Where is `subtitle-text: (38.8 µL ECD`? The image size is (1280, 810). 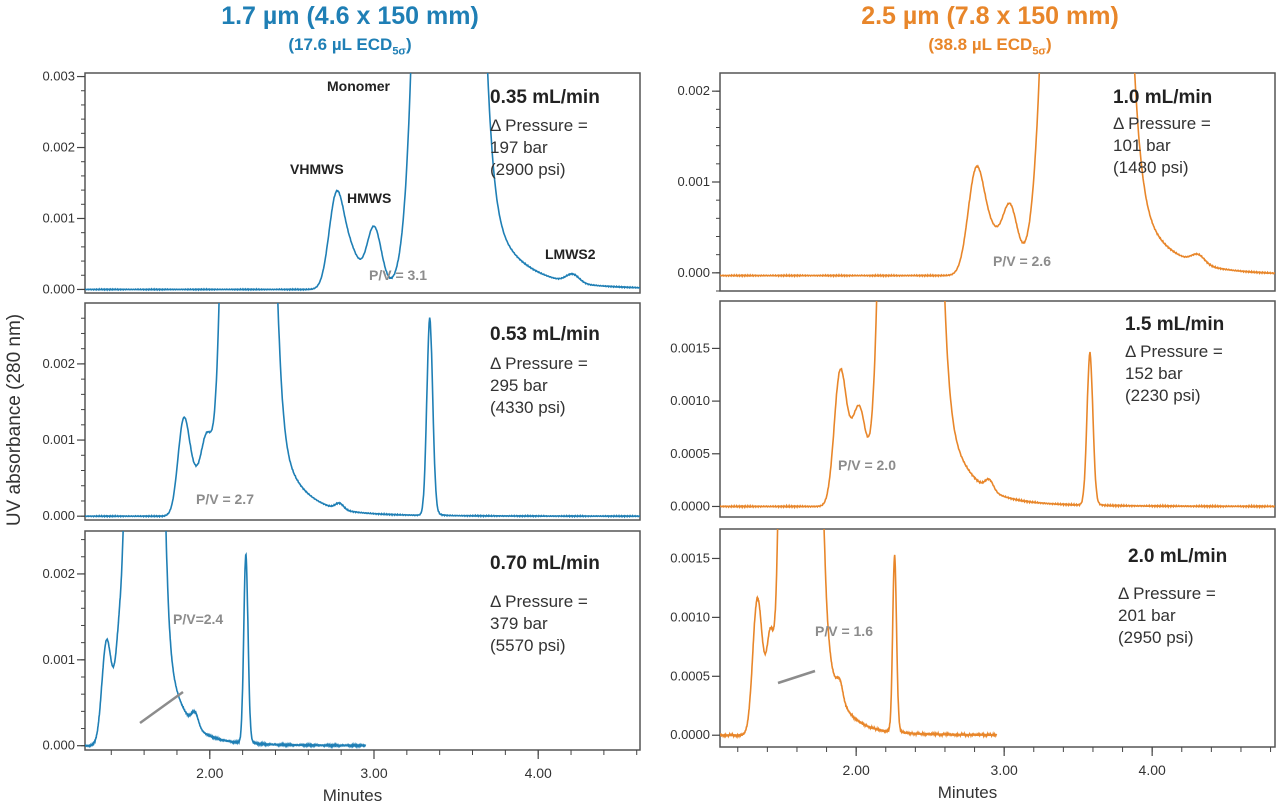 subtitle-text: (38.8 µL ECD is located at coordinates (980, 44).